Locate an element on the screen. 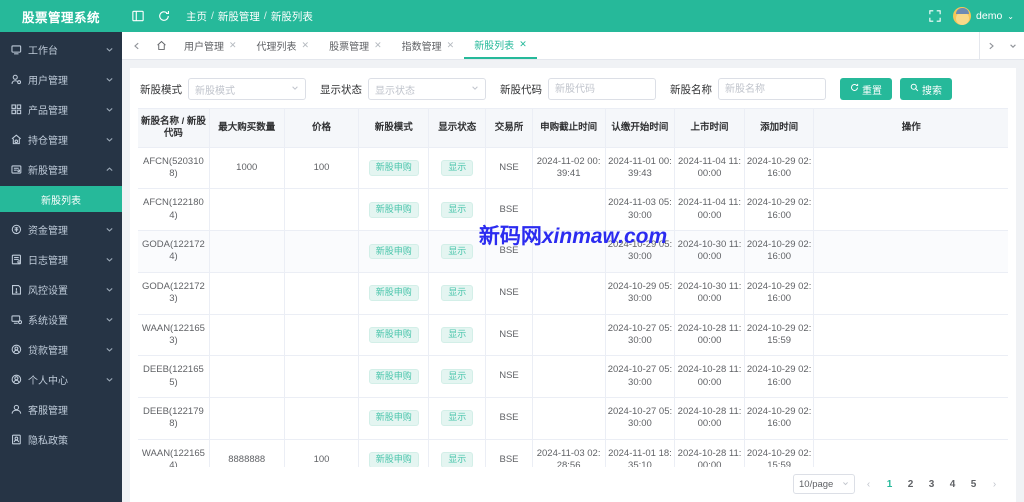 Image resolution: width=1024 pixels, height=502 pixels. filter-select-mode: 新股模式 is located at coordinates (247, 89).